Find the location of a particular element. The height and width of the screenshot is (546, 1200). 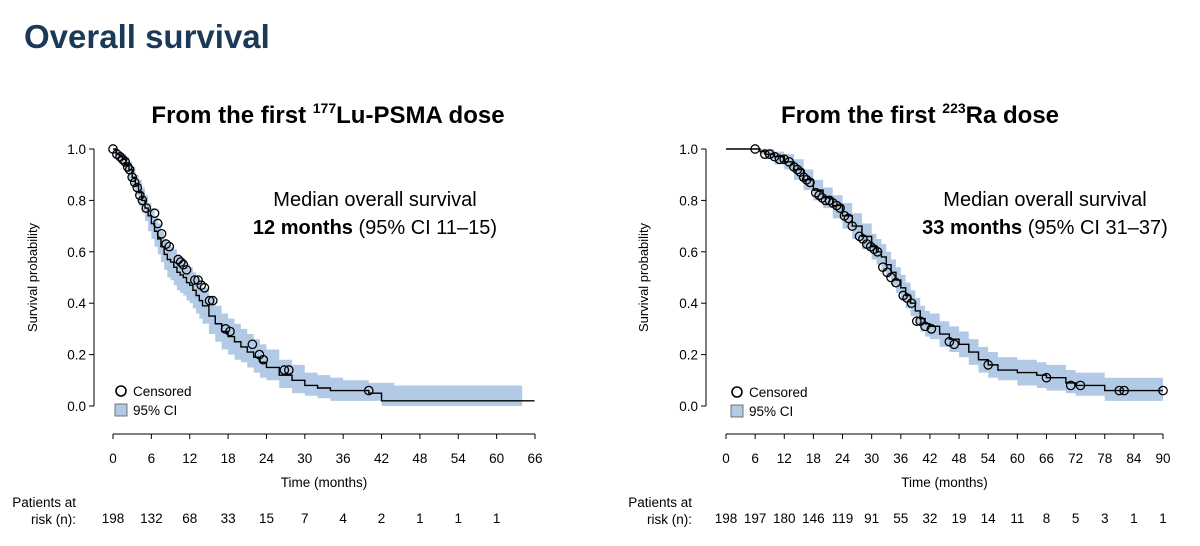

x-tick-label: 84 is located at coordinates (1134, 458).